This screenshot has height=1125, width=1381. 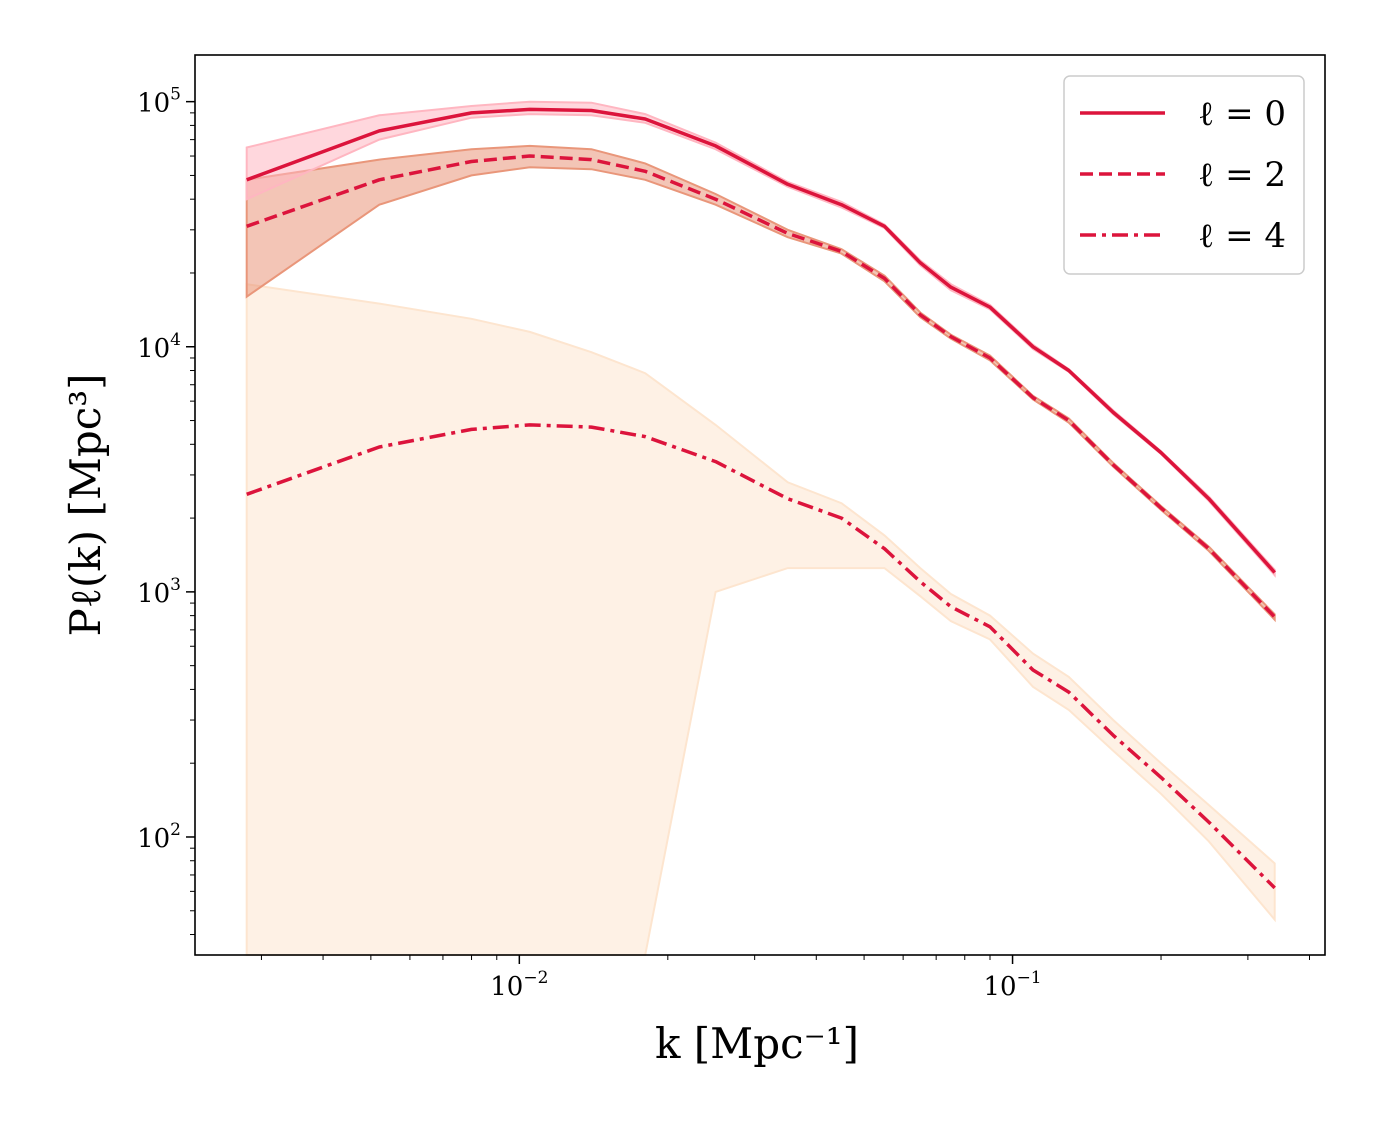 I want to click on legend-label-l4: ℓ = 4, so click(x=1242, y=236).